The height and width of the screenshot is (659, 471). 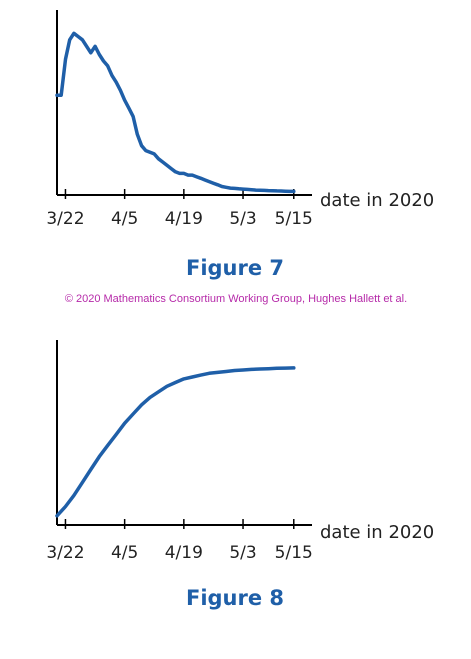 I want to click on tick-label-fig8-4: 5/15, so click(x=294, y=553).